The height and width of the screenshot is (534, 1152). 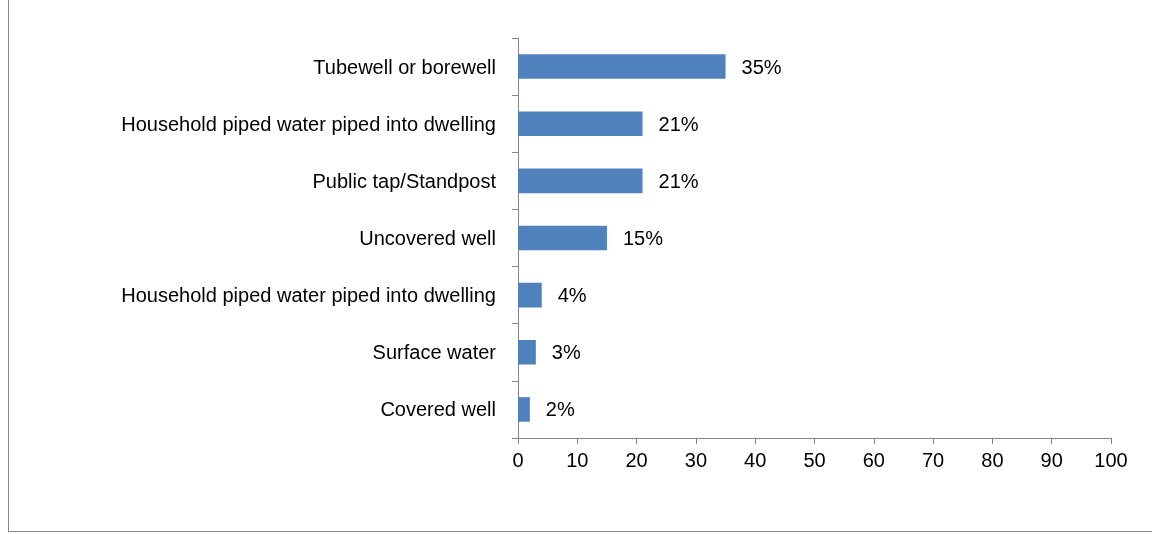 What do you see at coordinates (560, 409) in the screenshot?
I see `data-label: 2%` at bounding box center [560, 409].